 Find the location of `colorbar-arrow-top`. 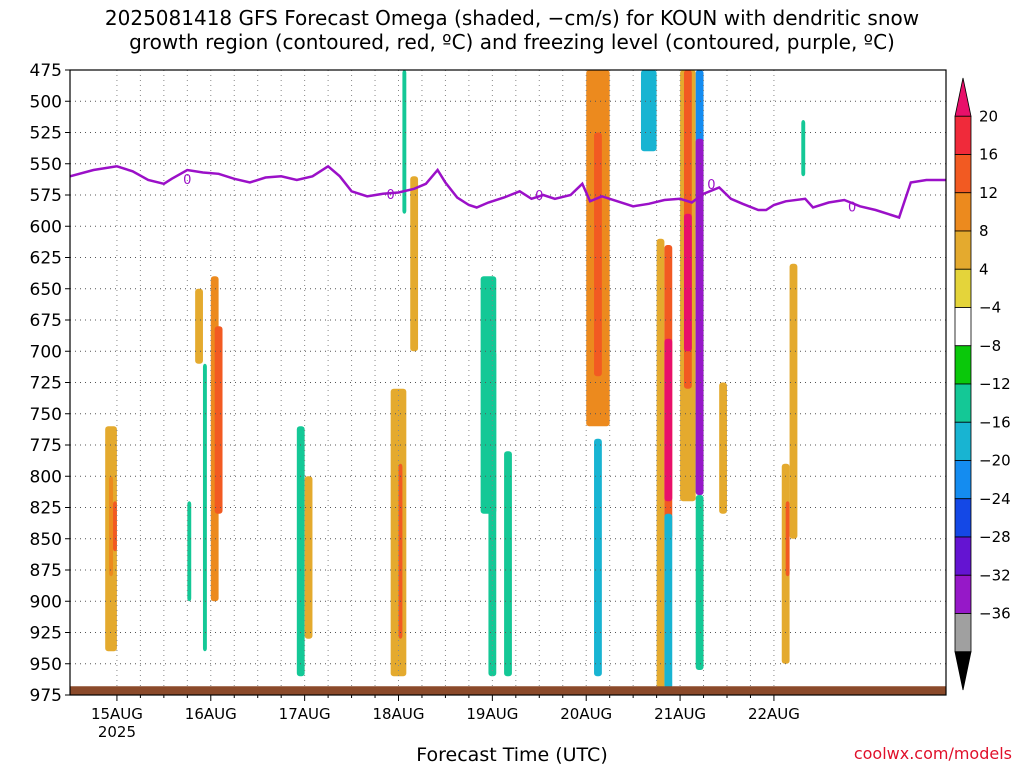

colorbar-arrow-top is located at coordinates (963, 97).